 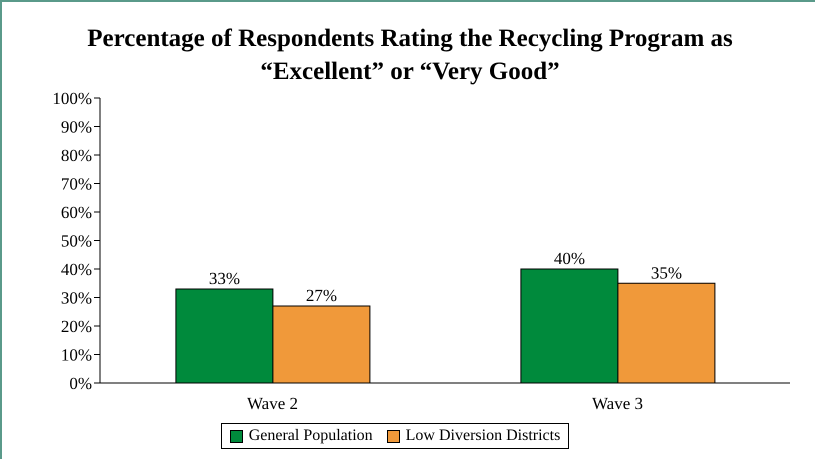 I want to click on data-label: 33%, so click(x=224, y=278).